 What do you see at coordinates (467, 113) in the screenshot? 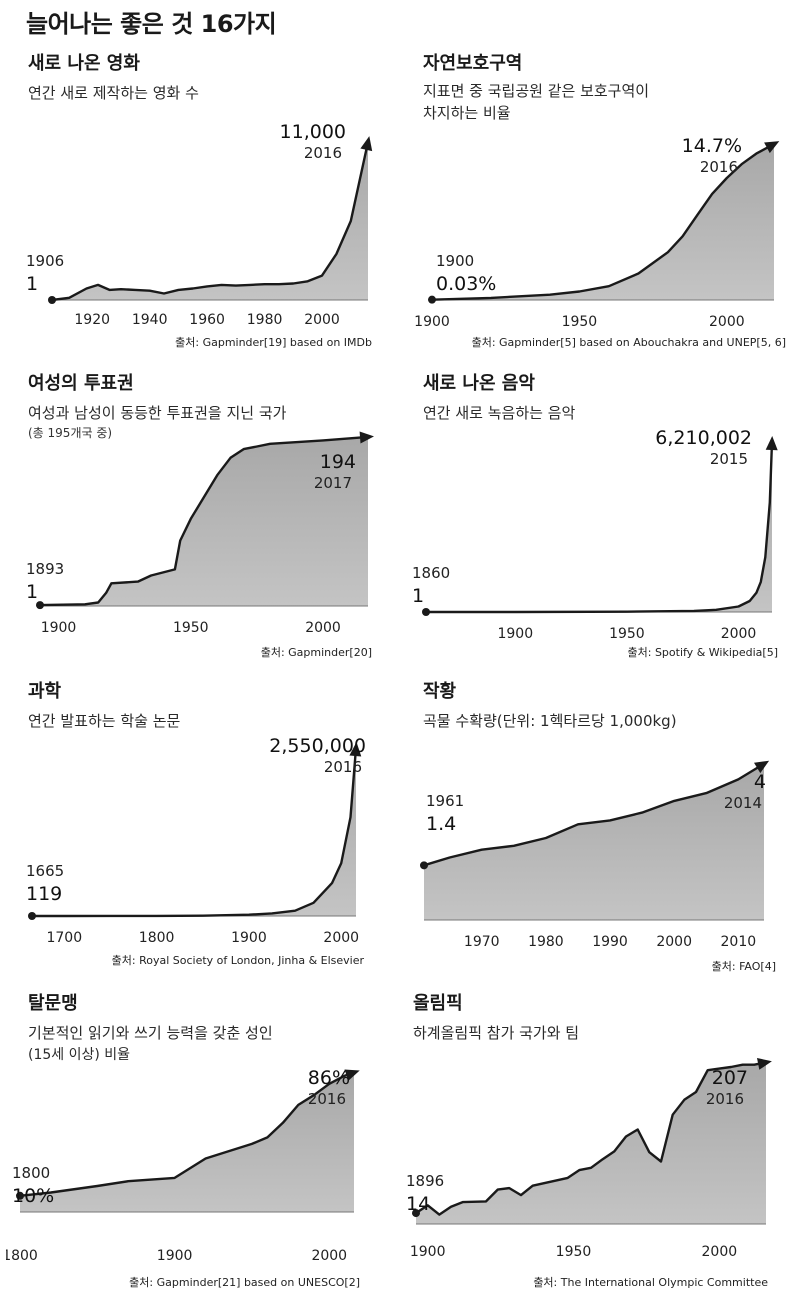
I see `chart-subtitle-line-2: 차지하는 비율` at bounding box center [467, 113].